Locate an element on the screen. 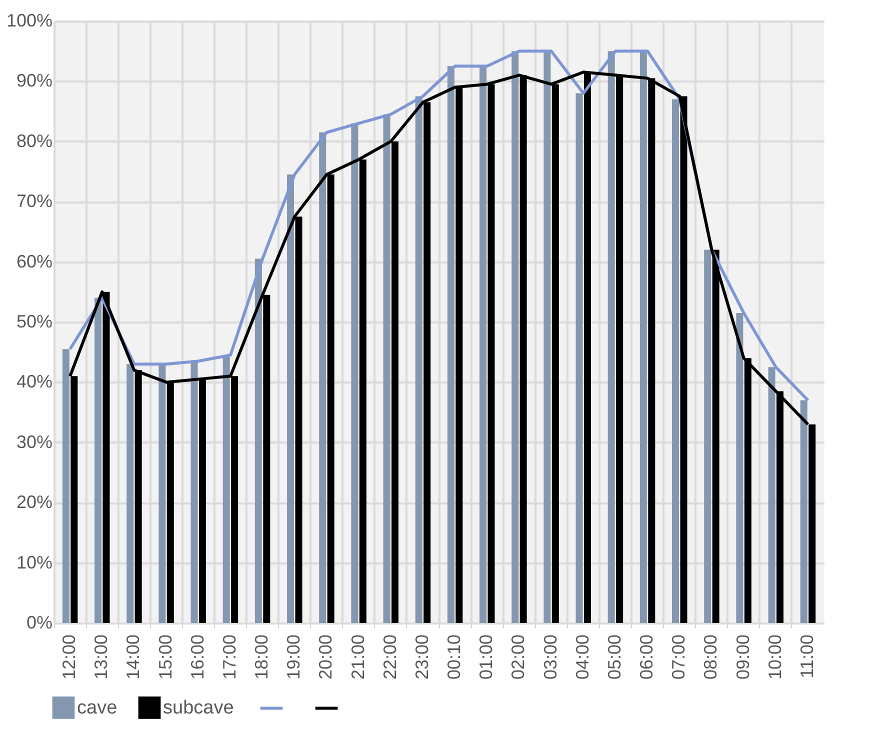 The image size is (871, 747). y-tick-label: 100% is located at coordinates (29, 20).